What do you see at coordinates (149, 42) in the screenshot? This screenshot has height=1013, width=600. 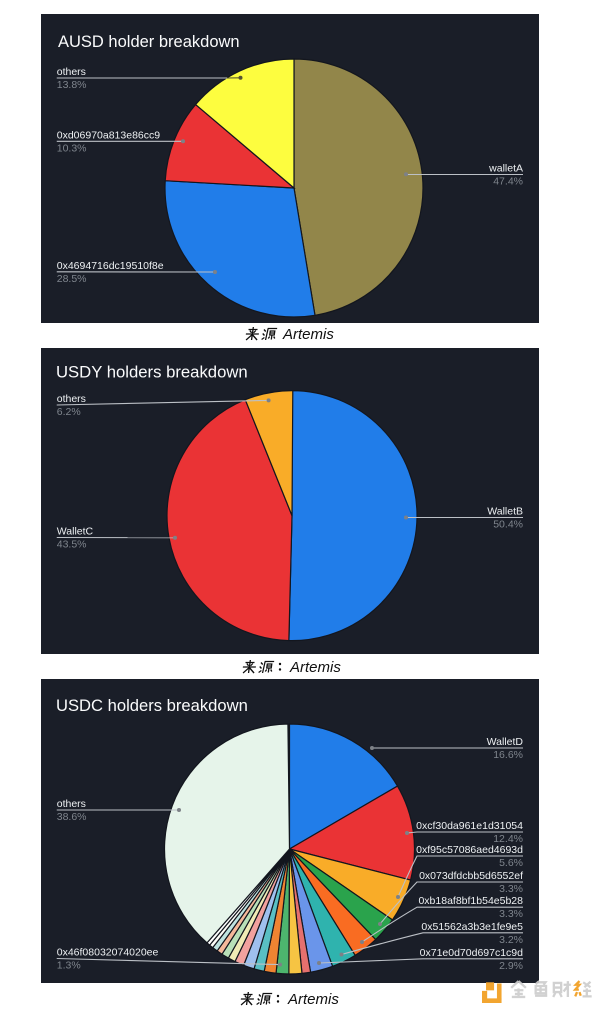 I see `svg-text: AUSD holder breakdown` at bounding box center [149, 42].